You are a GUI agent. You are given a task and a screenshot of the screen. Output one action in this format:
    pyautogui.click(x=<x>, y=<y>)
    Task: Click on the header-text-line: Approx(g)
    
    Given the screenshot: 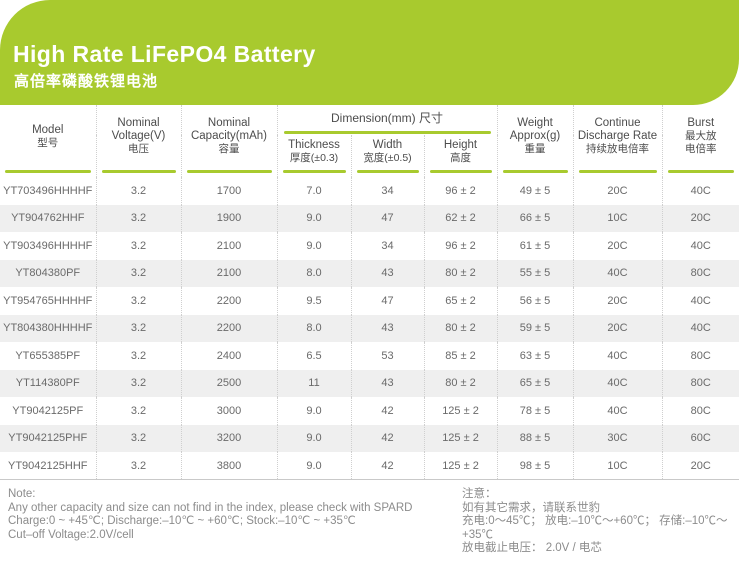 What is the action you would take?
    pyautogui.click(x=535, y=136)
    